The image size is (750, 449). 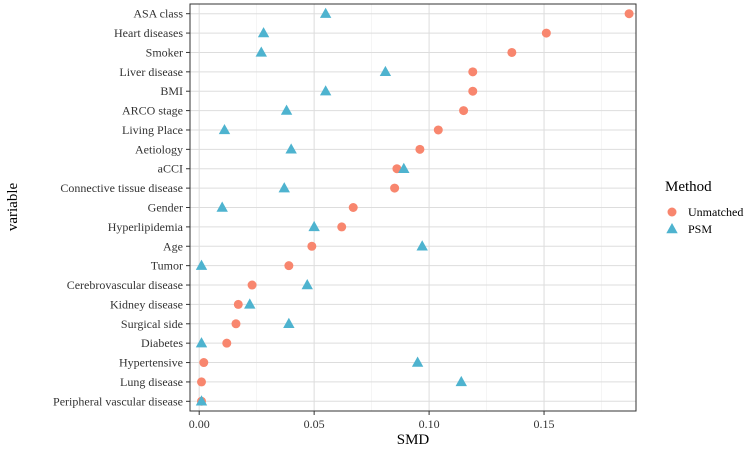 I want to click on x-tick-label: 0.05, so click(x=314, y=424).